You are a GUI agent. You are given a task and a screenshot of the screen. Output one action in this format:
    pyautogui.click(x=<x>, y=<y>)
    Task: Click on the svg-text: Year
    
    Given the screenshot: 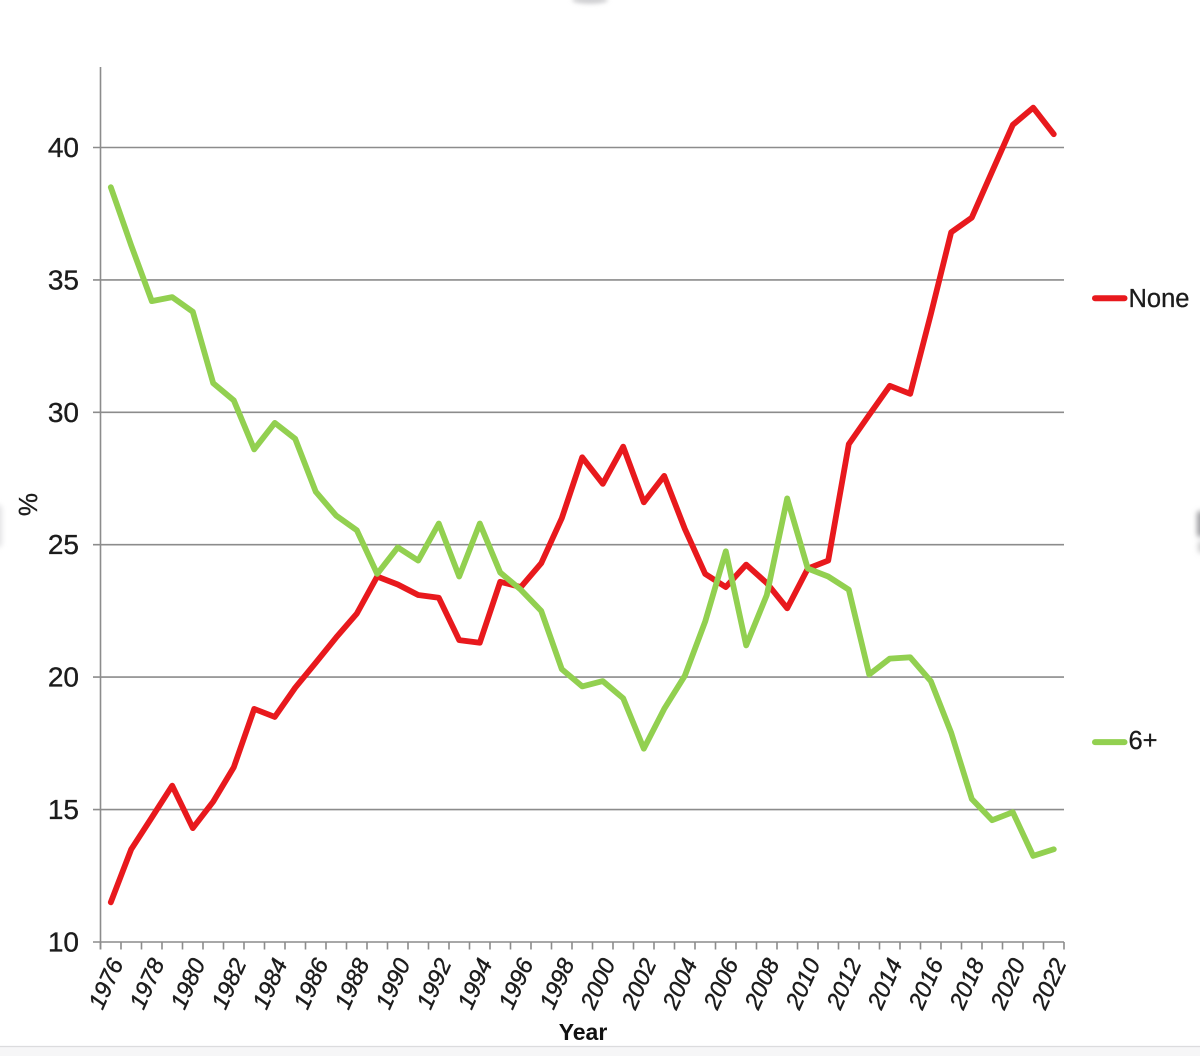 What is the action you would take?
    pyautogui.click(x=583, y=1032)
    